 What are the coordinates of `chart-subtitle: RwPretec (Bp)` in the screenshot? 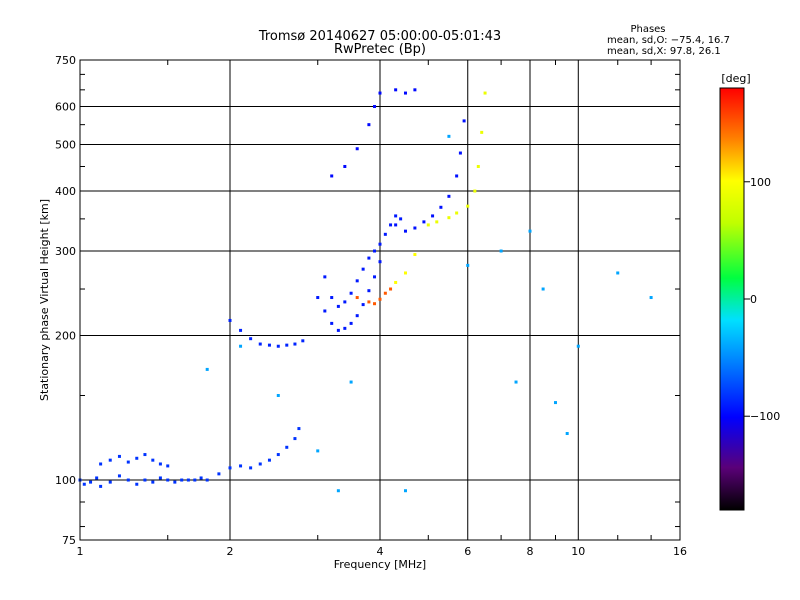 It's located at (380, 49).